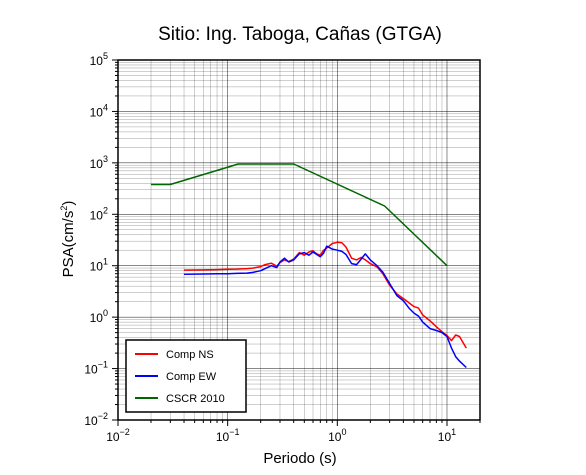 This screenshot has width=586, height=475. I want to click on series-line-comp-ns, so click(325, 295).